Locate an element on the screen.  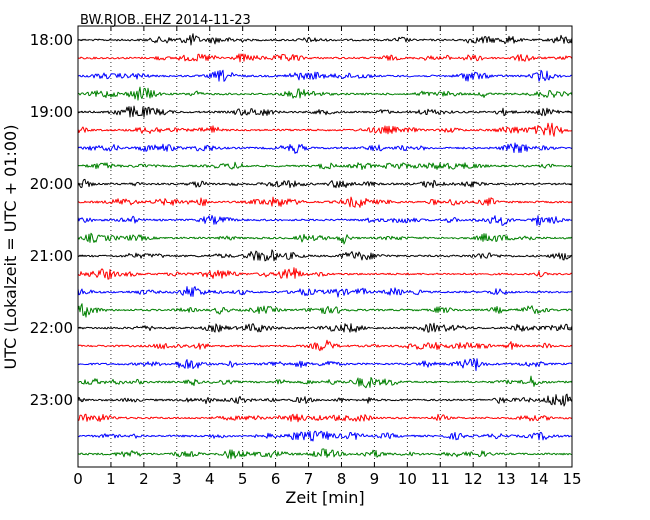
x-tick-label: 8 is located at coordinates (342, 479).